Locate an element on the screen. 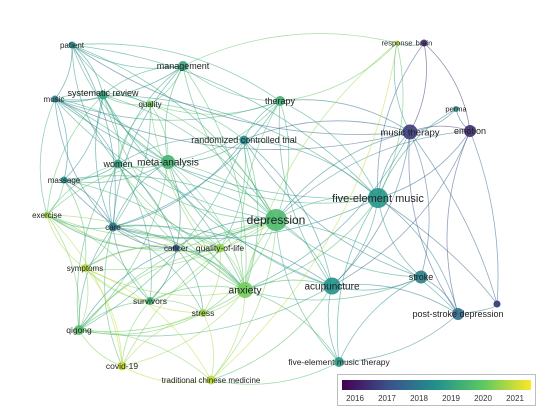  link-management-women is located at coordinates (150, 115).